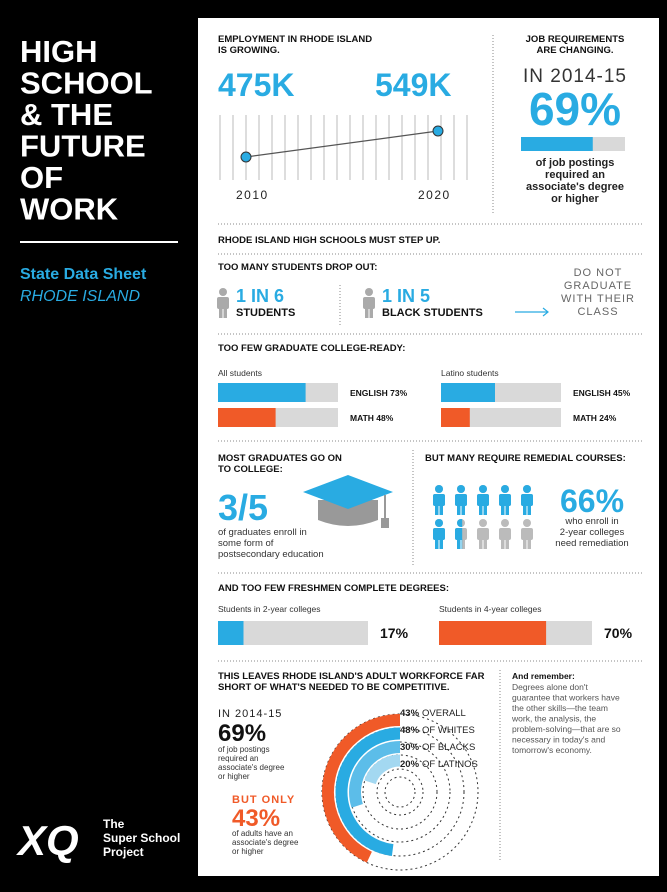 Image resolution: width=667 pixels, height=892 pixels. Describe the element at coordinates (123, 852) in the screenshot. I see `logo-text: Project` at that location.